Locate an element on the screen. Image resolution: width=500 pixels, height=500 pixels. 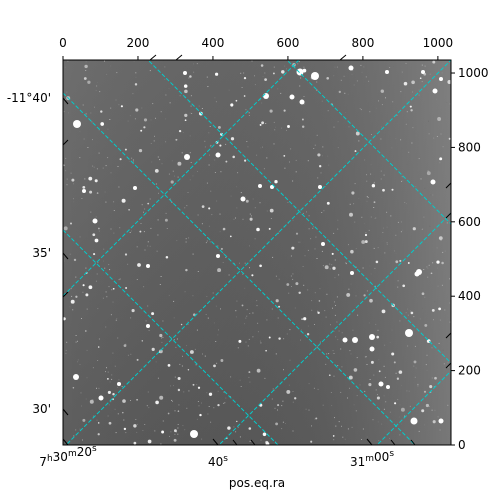
top-tick-label: 600 is located at coordinates (287, 43).